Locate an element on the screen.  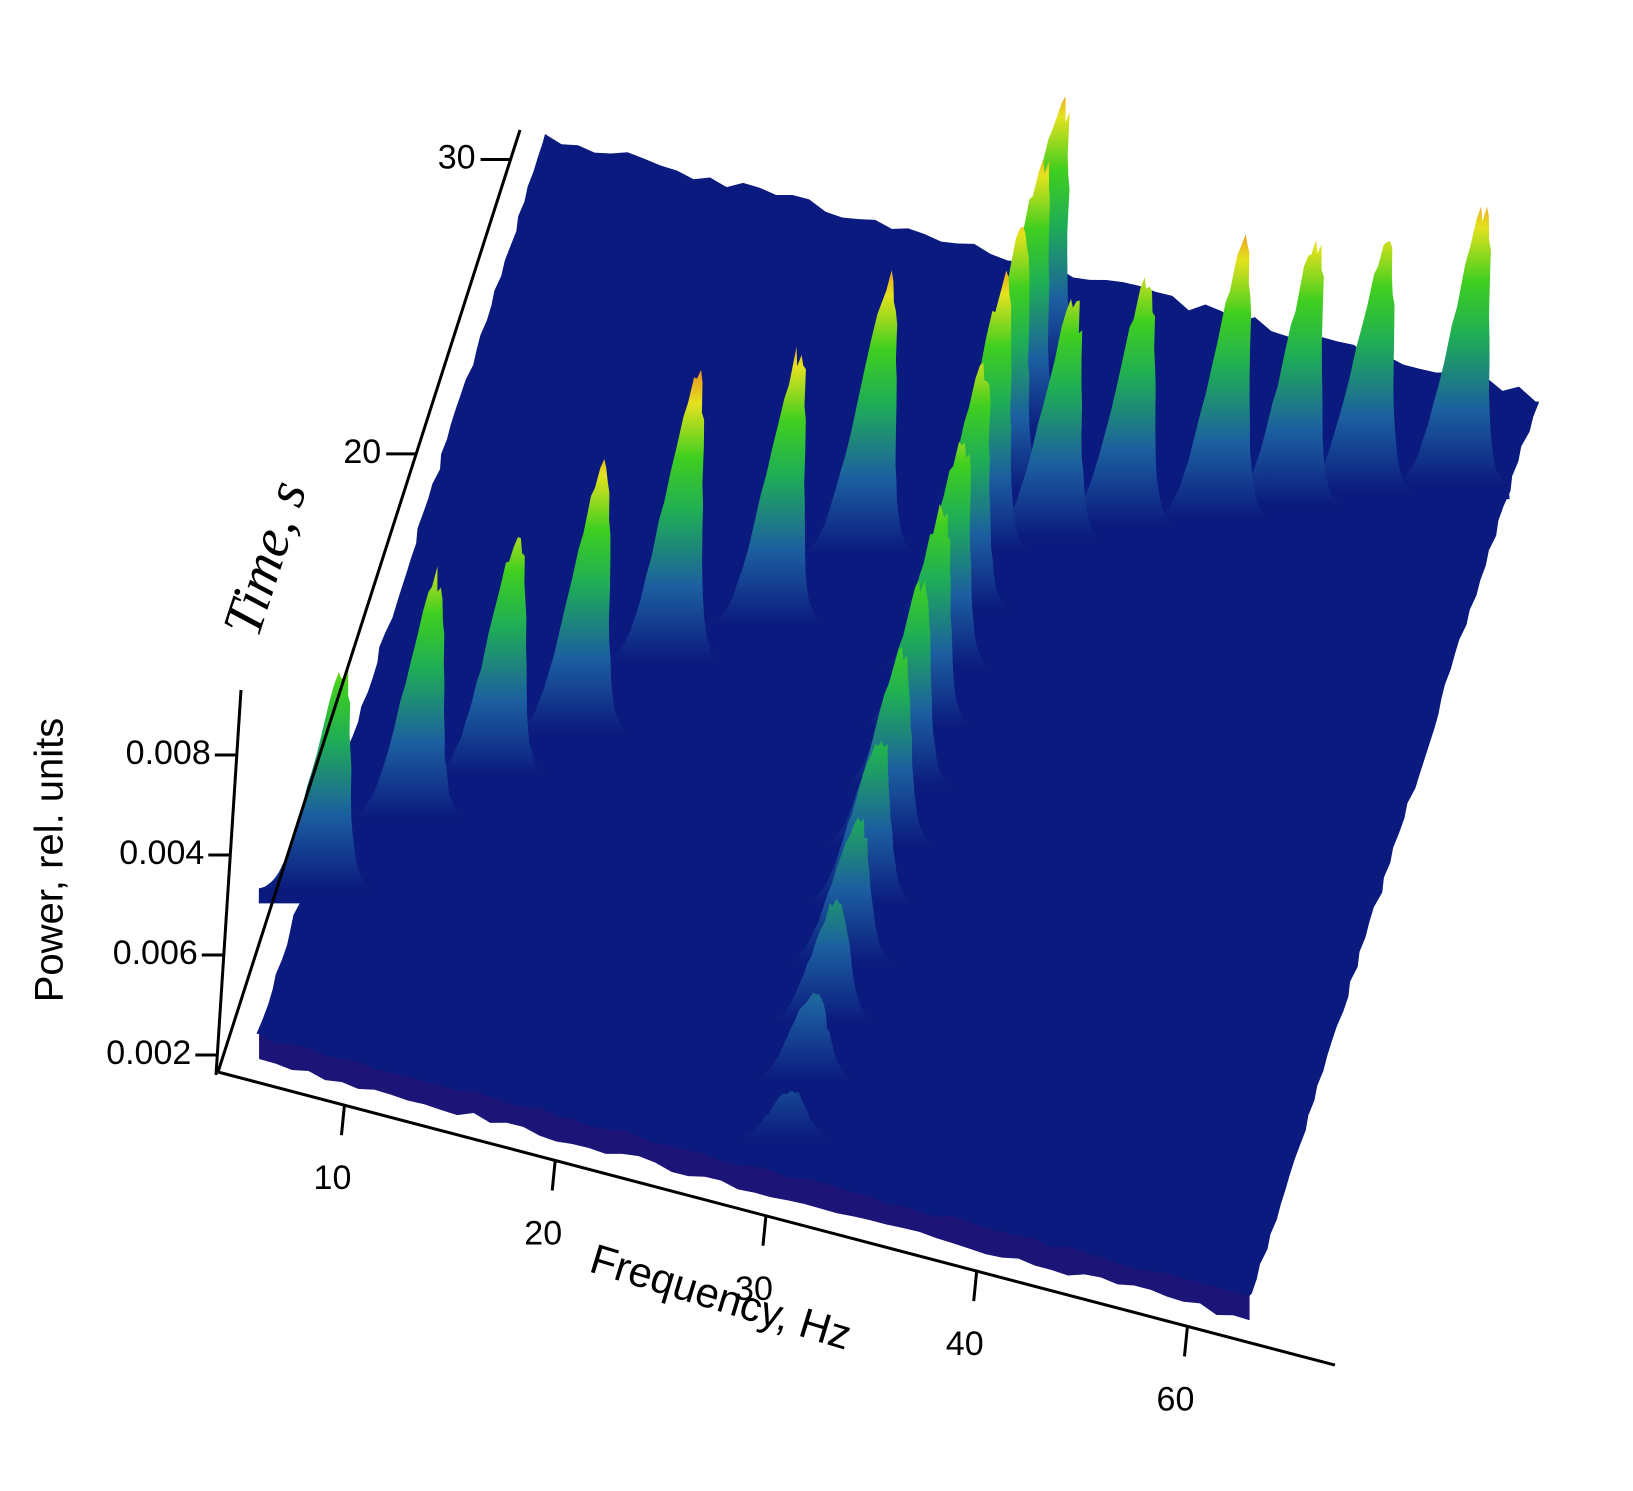
x-axis is located at coordinates (776, 1218).